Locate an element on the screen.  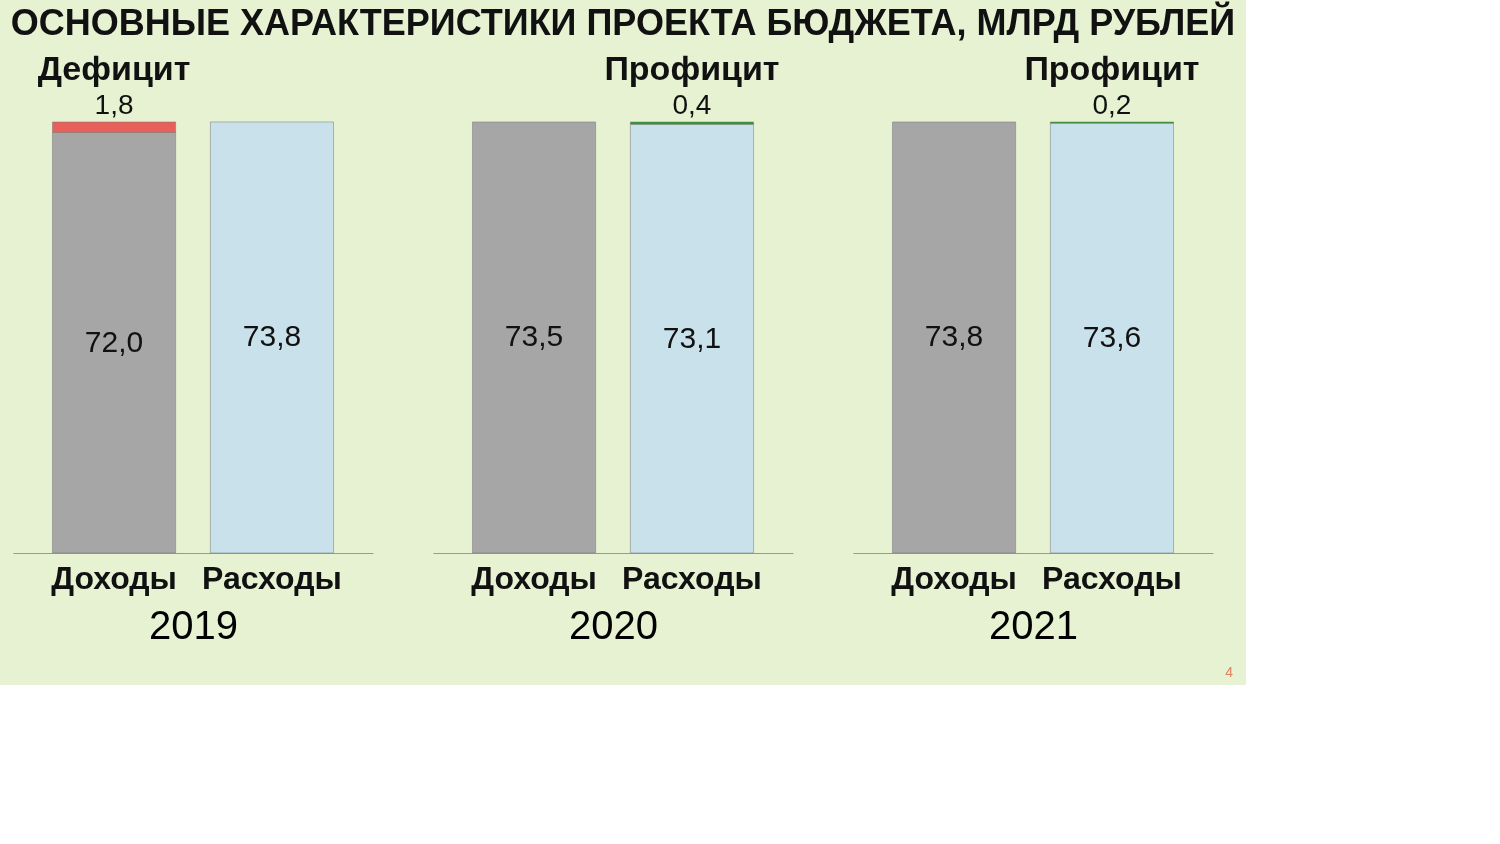
data-label: 73,6 is located at coordinates (1112, 337).